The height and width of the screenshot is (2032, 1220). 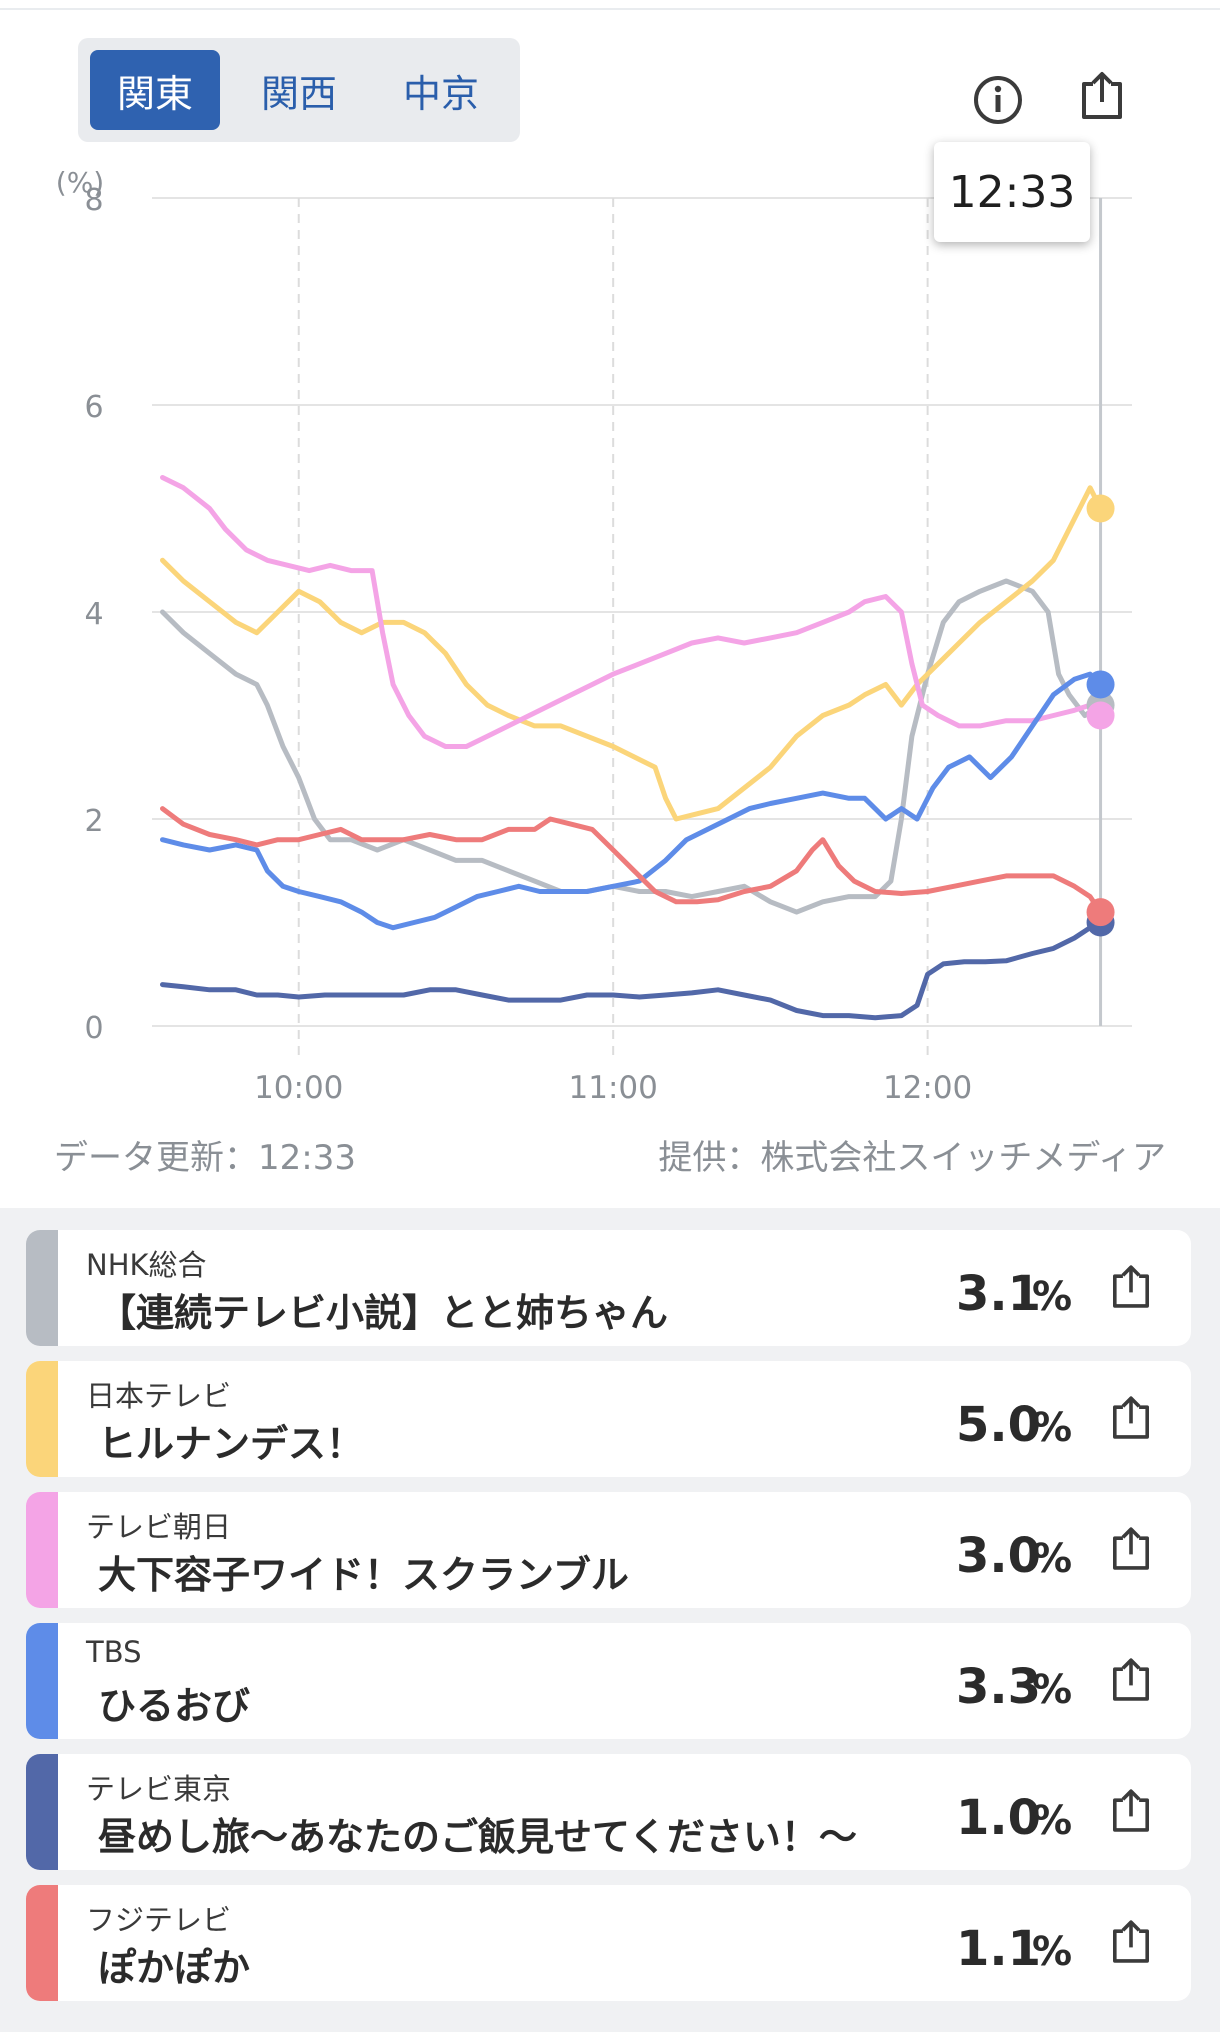 What do you see at coordinates (998, 1818) in the screenshot?
I see `rating-value: 1.0` at bounding box center [998, 1818].